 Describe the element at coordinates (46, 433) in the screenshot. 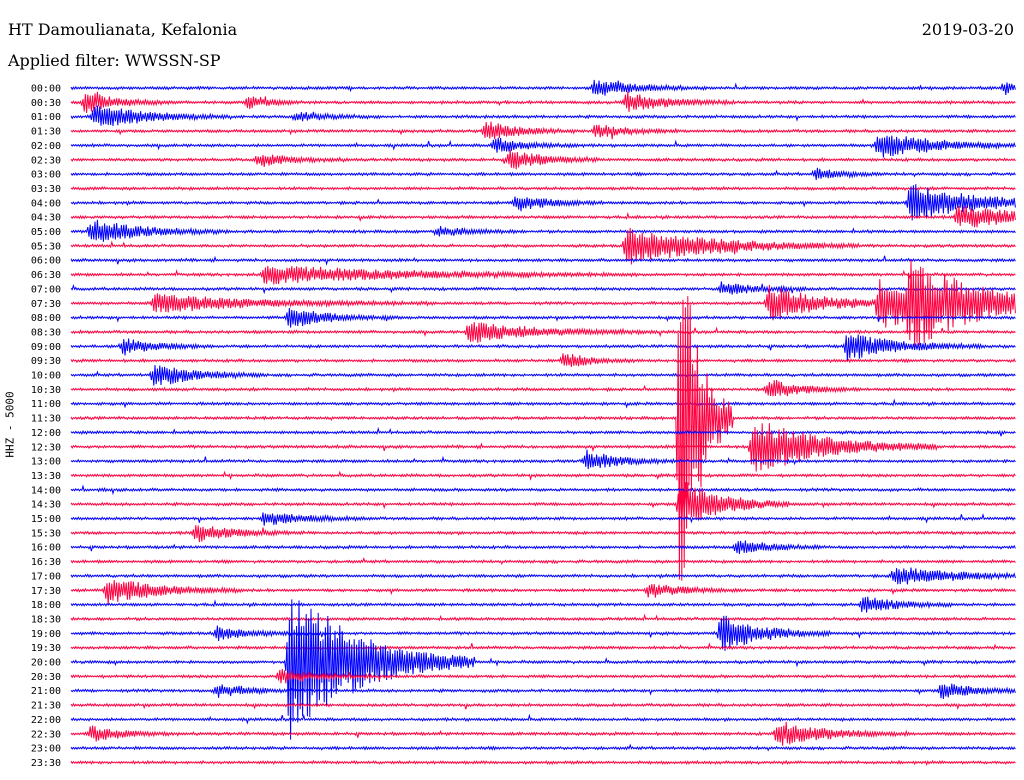

I see `row-label: 12:00` at that location.